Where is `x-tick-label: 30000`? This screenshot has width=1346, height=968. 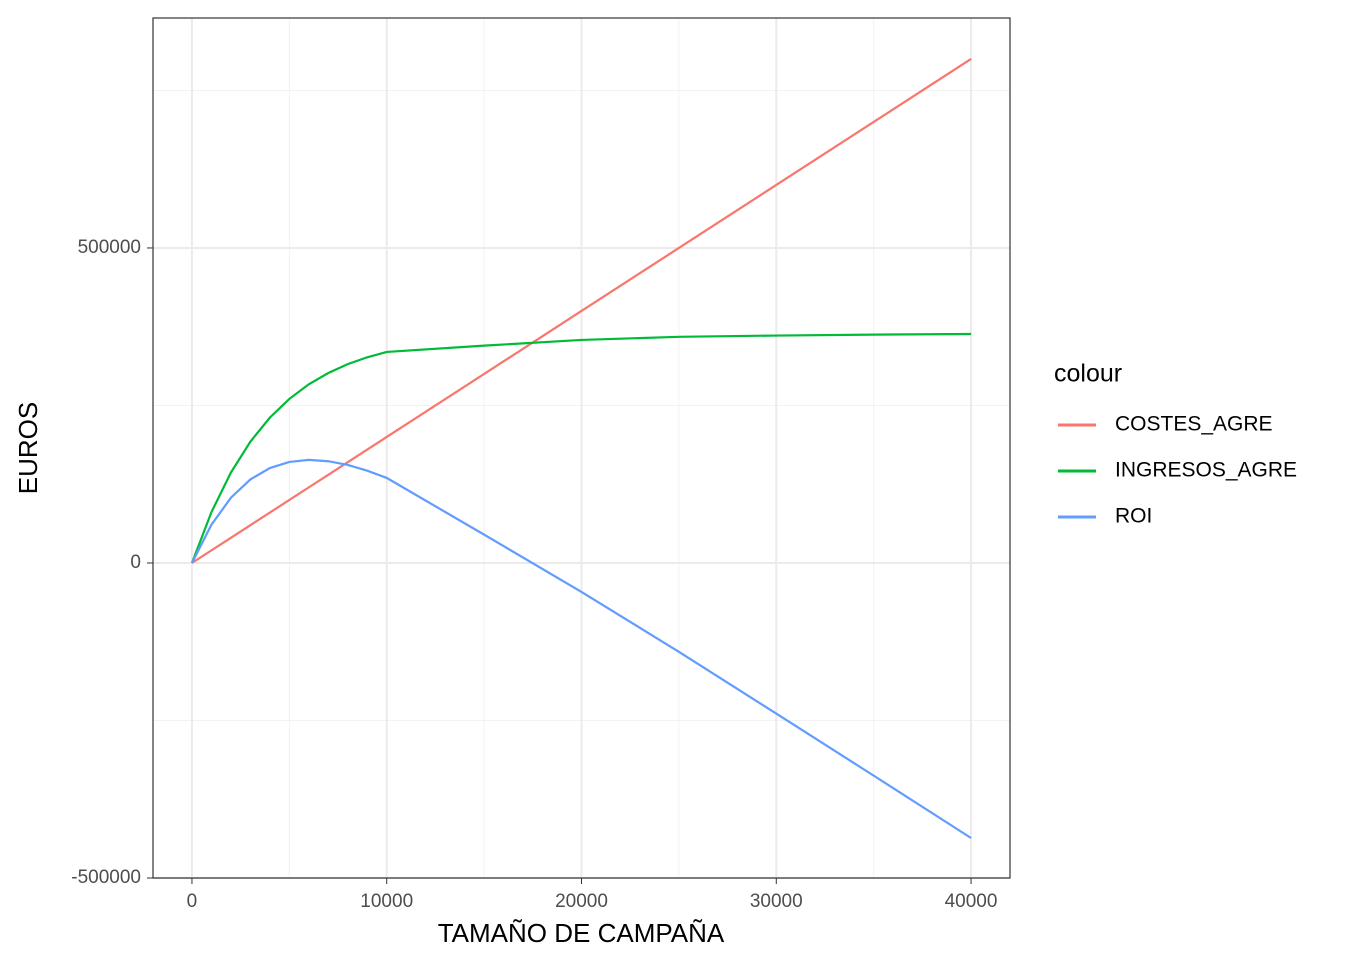 x-tick-label: 30000 is located at coordinates (776, 901).